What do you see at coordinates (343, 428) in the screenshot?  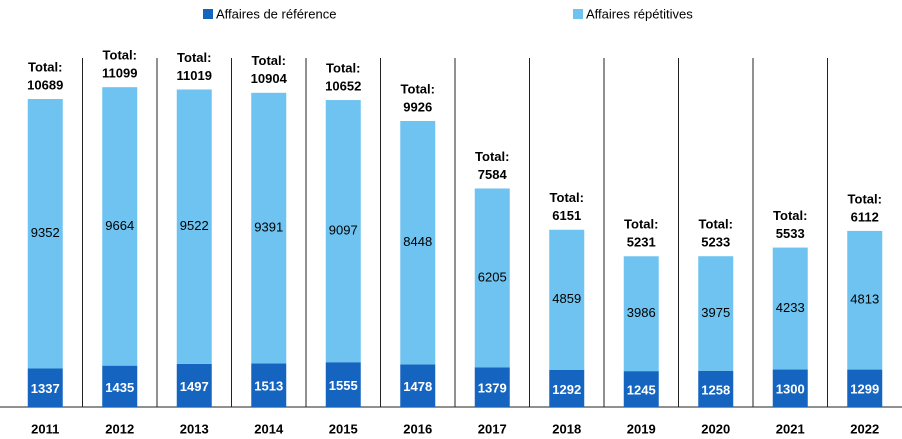 I see `x-tick-label: 2015` at bounding box center [343, 428].